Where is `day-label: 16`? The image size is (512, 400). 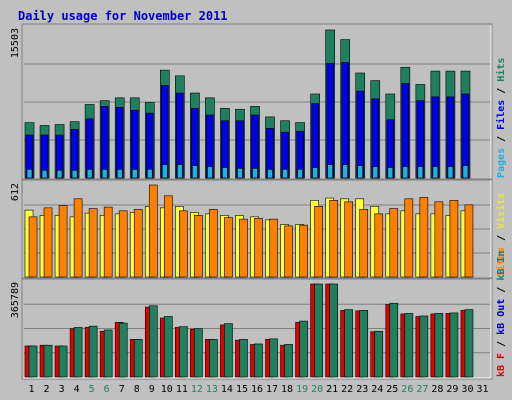
day-label: 16 is located at coordinates (257, 389).